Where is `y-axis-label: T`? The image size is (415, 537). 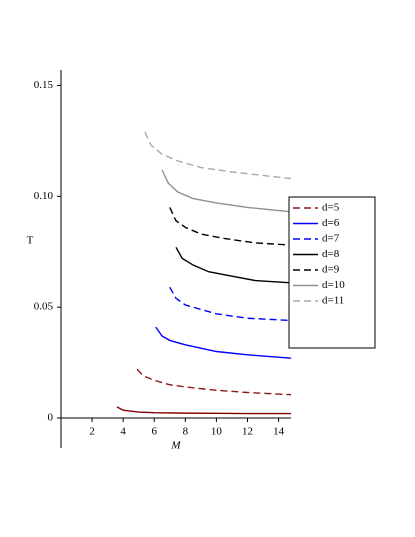
y-axis-label: T is located at coordinates (30, 241).